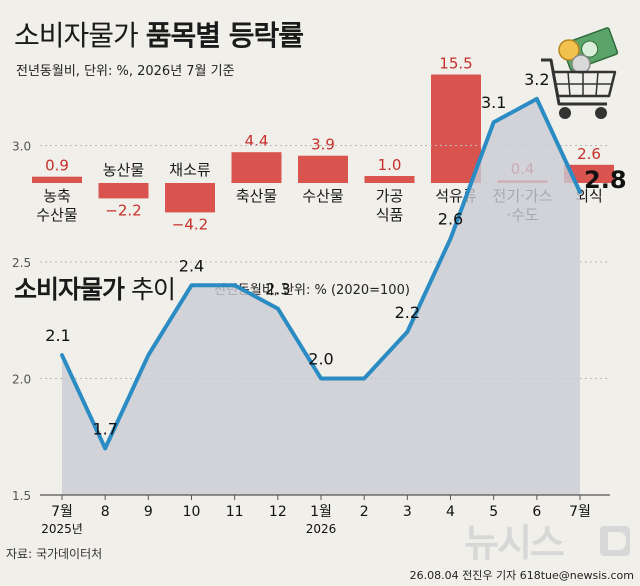  What do you see at coordinates (390, 215) in the screenshot?
I see `bar-category-label-5-1: 식품` at bounding box center [390, 215].